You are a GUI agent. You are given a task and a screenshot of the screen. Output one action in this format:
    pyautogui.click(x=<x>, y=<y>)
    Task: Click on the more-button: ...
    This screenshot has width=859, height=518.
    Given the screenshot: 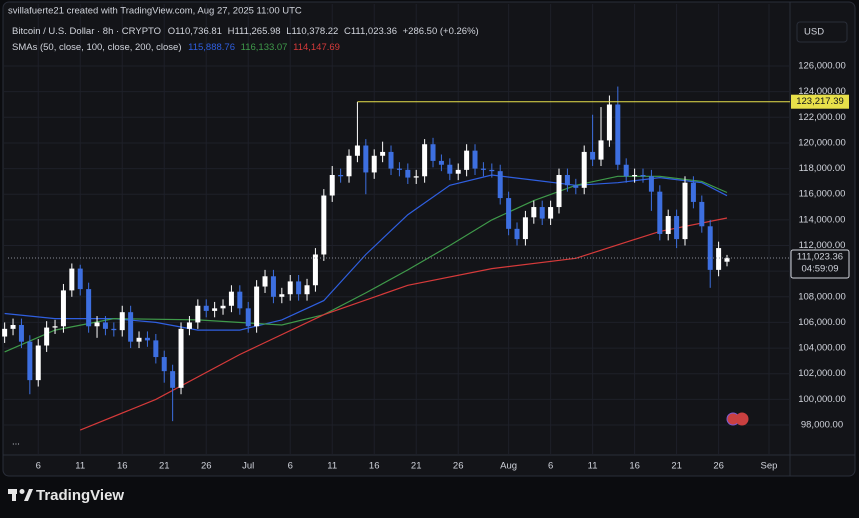 What is the action you would take?
    pyautogui.click(x=16, y=442)
    